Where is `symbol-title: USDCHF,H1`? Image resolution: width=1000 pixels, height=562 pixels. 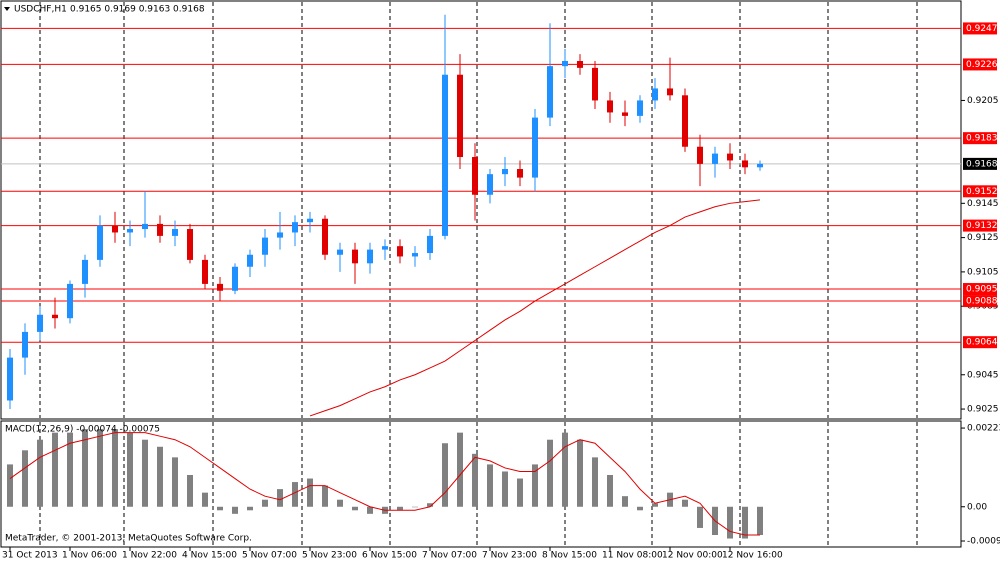 symbol-title: USDCHF,H1 is located at coordinates (40, 10).